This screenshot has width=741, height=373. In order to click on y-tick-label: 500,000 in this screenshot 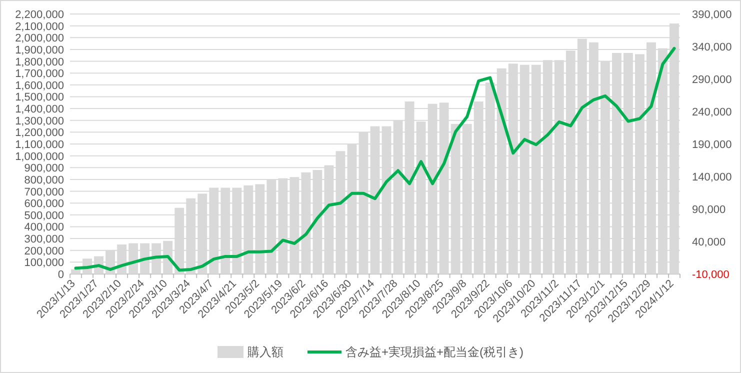, I will do `click(44, 216)`.